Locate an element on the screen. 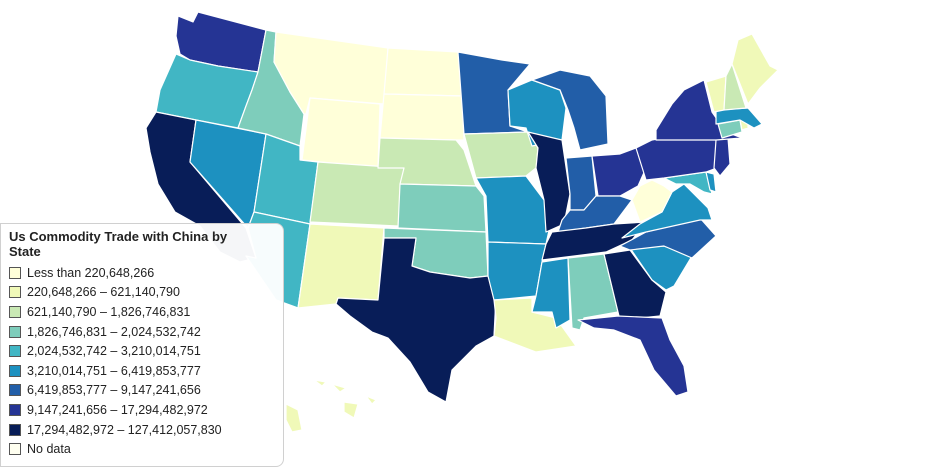 The height and width of the screenshot is (469, 940). legend-item: Less than 220,648,266 is located at coordinates (142, 273).